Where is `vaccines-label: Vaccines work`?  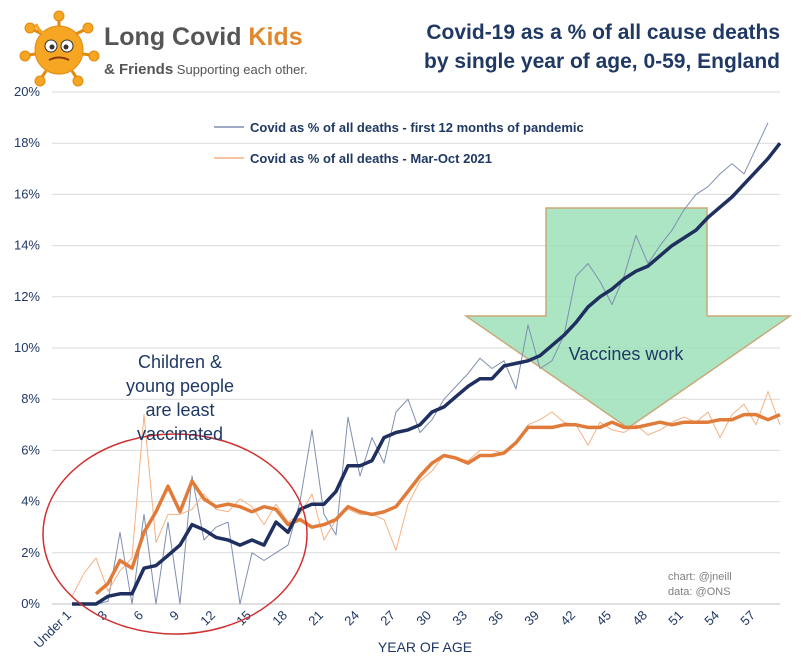
vaccines-label: Vaccines work is located at coordinates (627, 354).